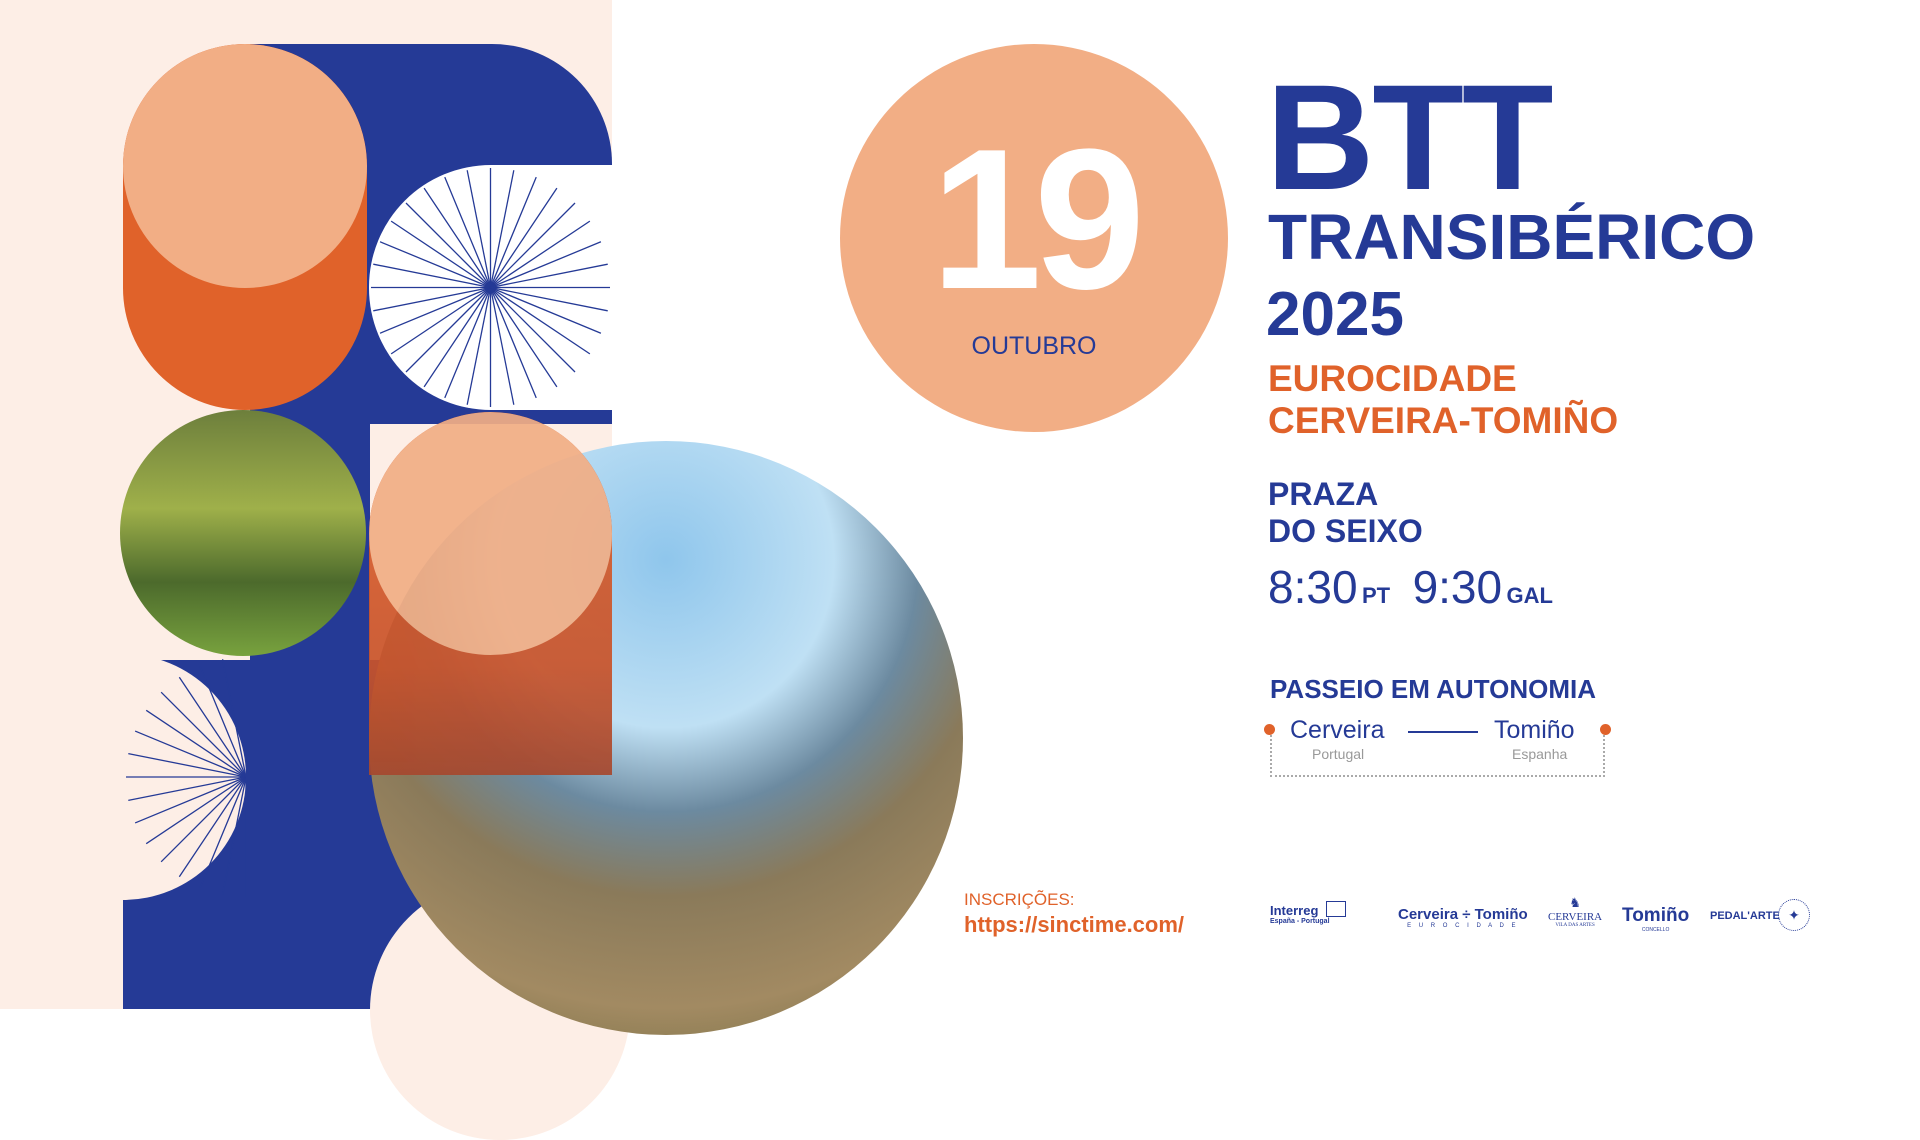  I want to click on time-gal: 9:30, so click(1457, 587).